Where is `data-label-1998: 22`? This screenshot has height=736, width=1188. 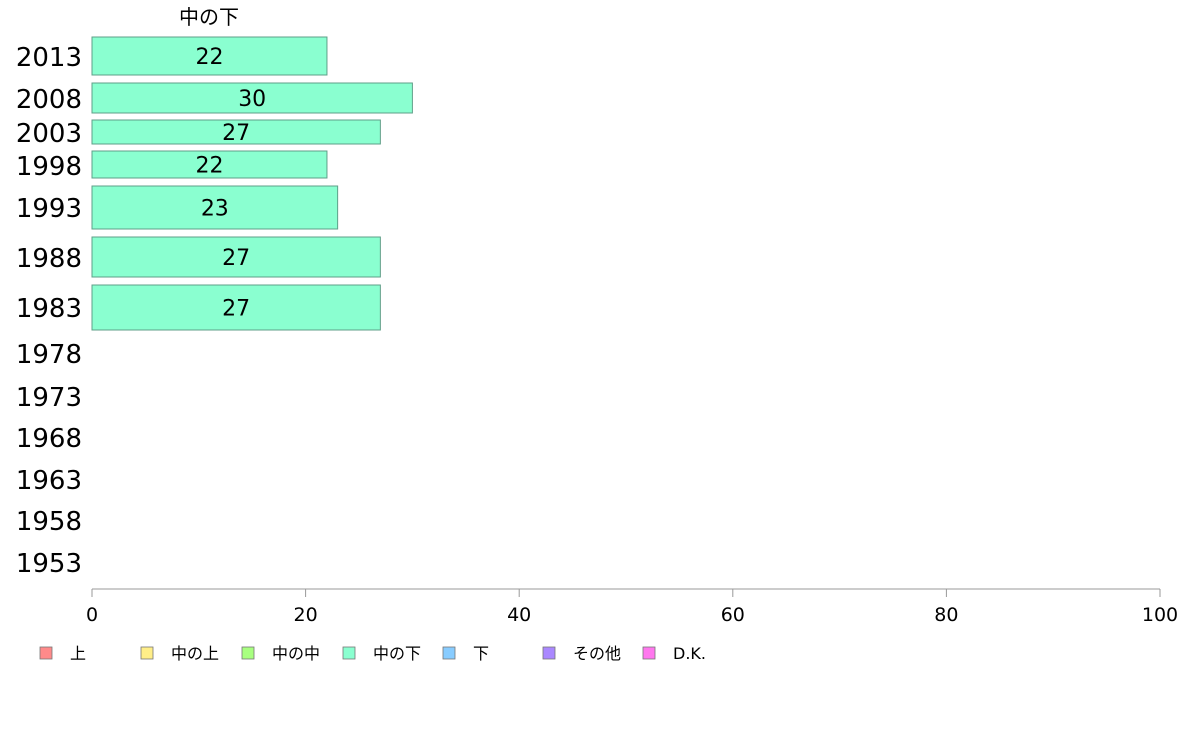
data-label-1998: 22 is located at coordinates (209, 166).